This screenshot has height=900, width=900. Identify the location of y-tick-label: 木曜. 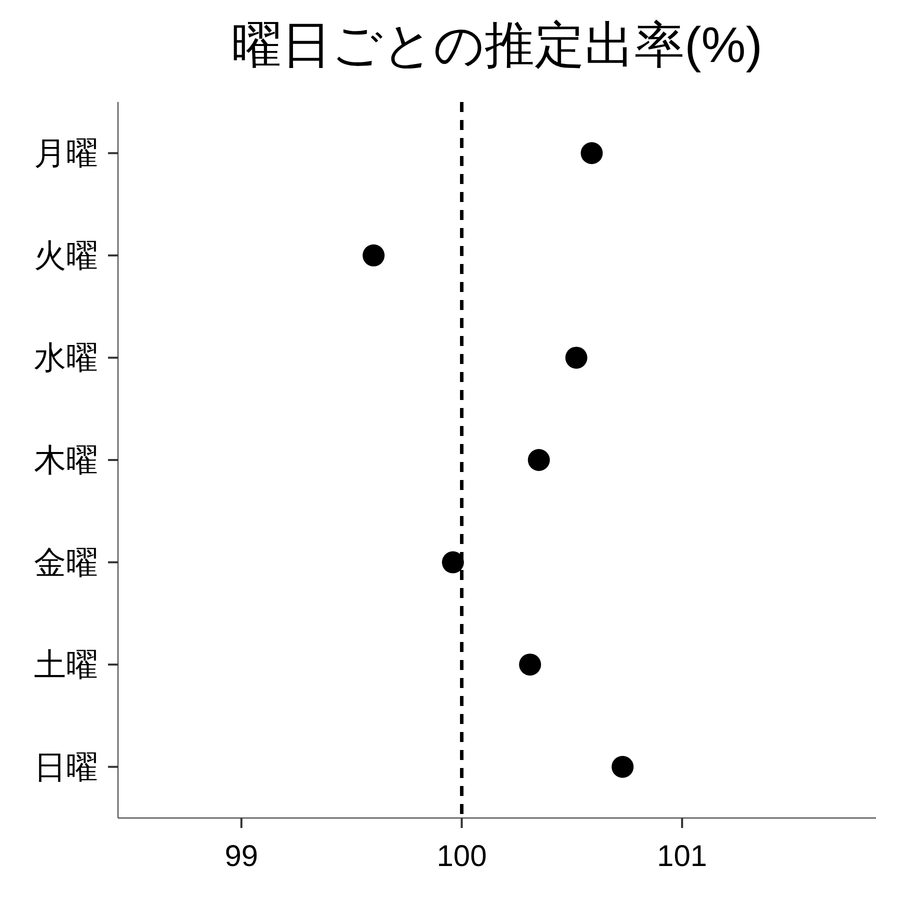
(66, 460).